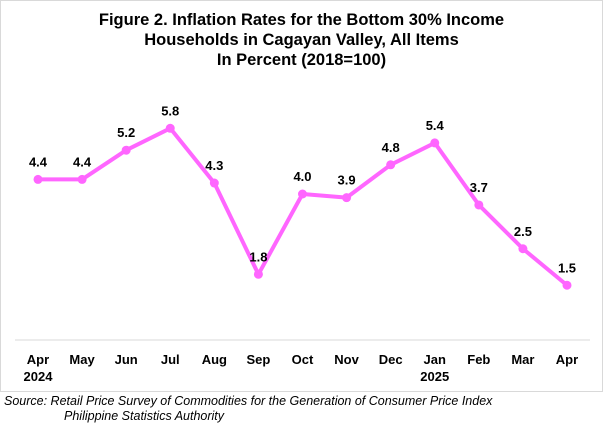  I want to click on data-label: 2.5, so click(523, 231).